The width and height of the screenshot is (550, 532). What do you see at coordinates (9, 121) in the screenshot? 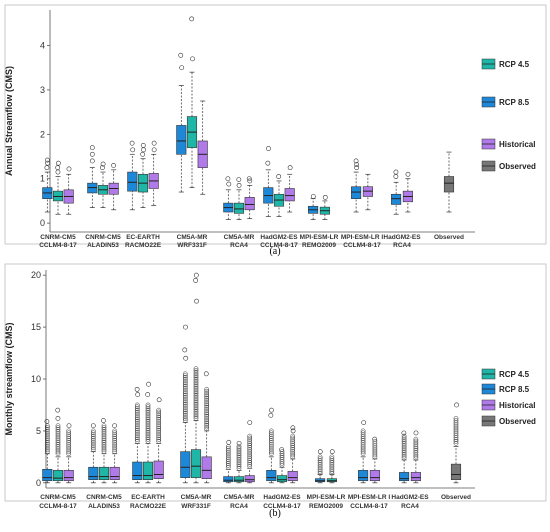
I see `y-axis-label: Annual Streamflow (CMS)` at bounding box center [9, 121].